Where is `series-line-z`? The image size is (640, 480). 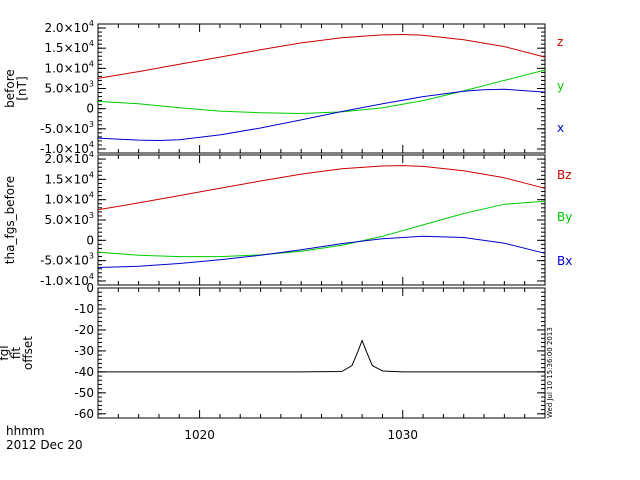 series-line-z is located at coordinates (321, 56).